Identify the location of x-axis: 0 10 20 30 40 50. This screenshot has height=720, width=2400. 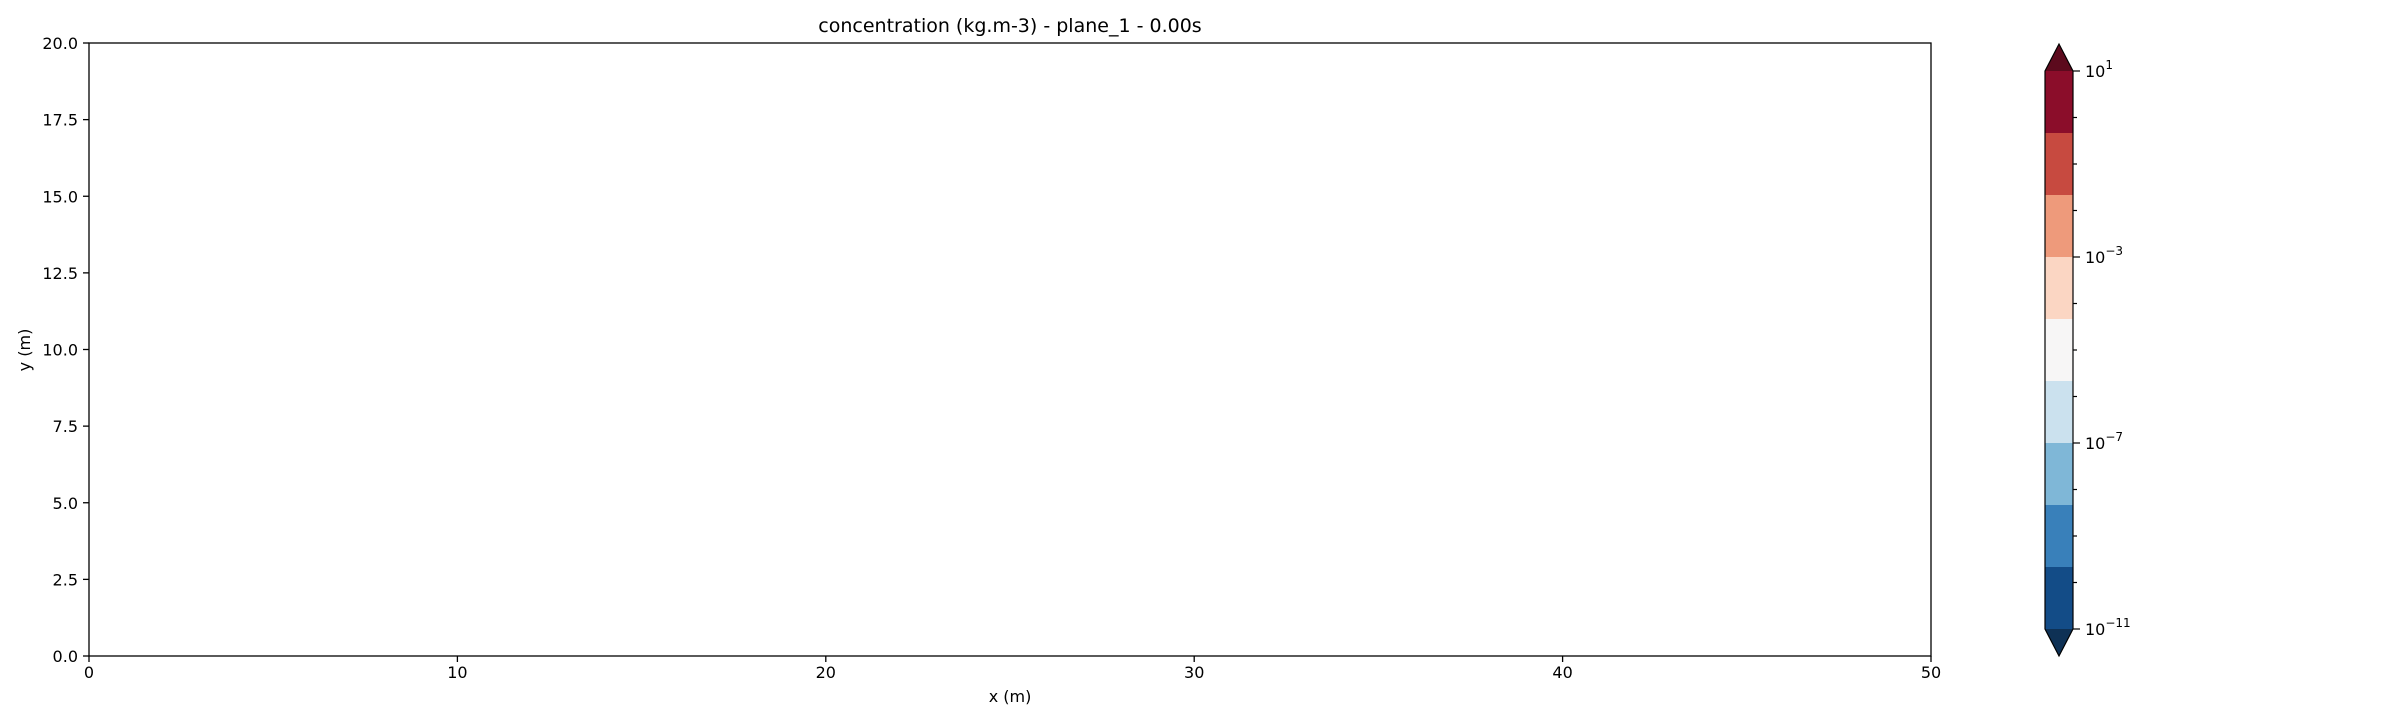
(1012, 669).